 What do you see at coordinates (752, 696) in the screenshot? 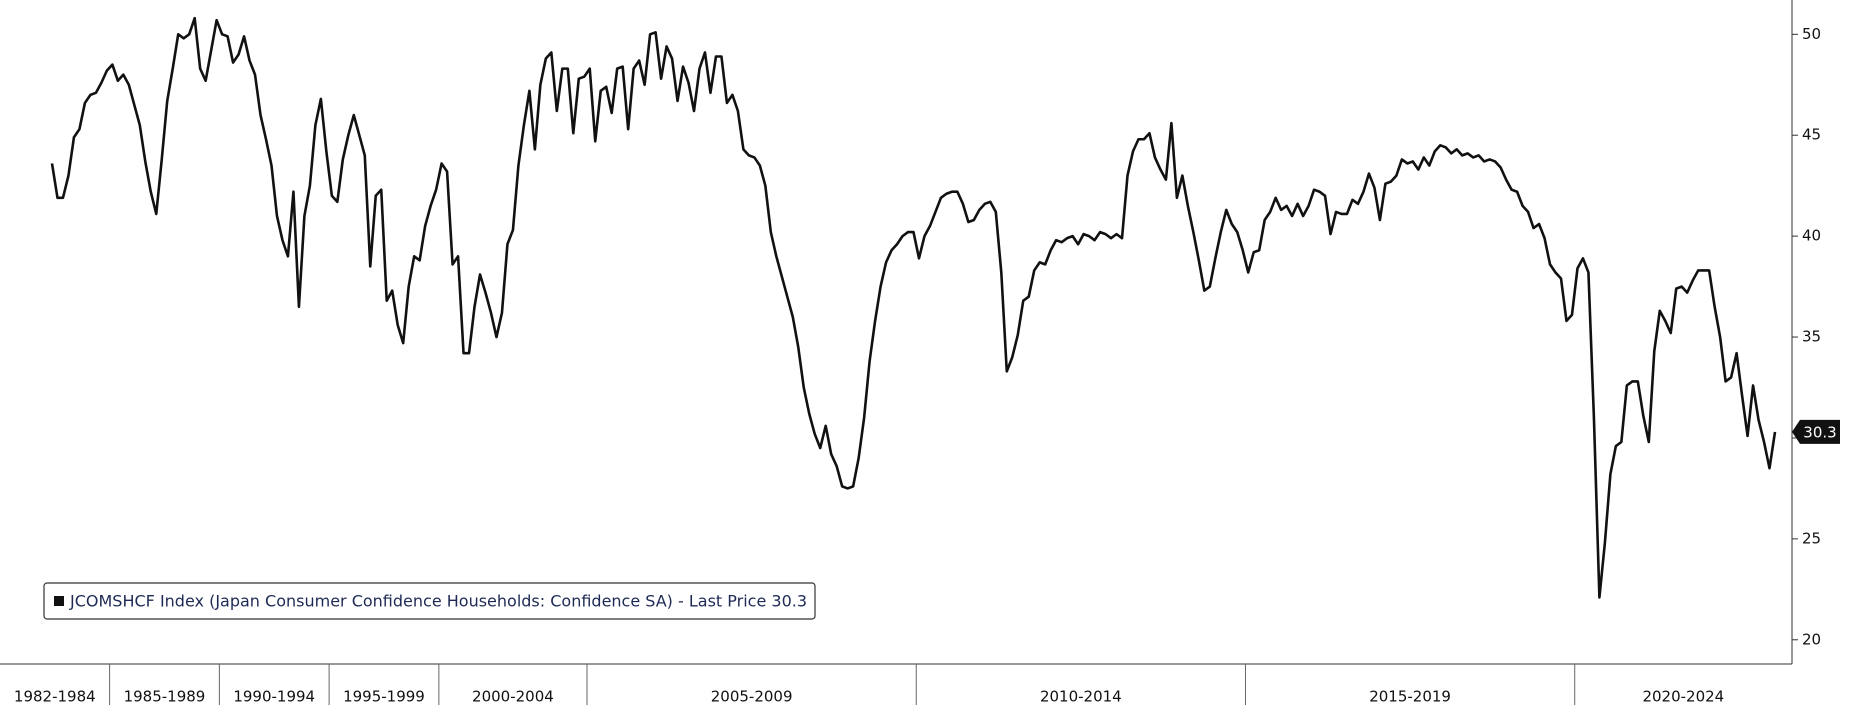
I see `x-tick-label: 2005-2009` at bounding box center [752, 696].